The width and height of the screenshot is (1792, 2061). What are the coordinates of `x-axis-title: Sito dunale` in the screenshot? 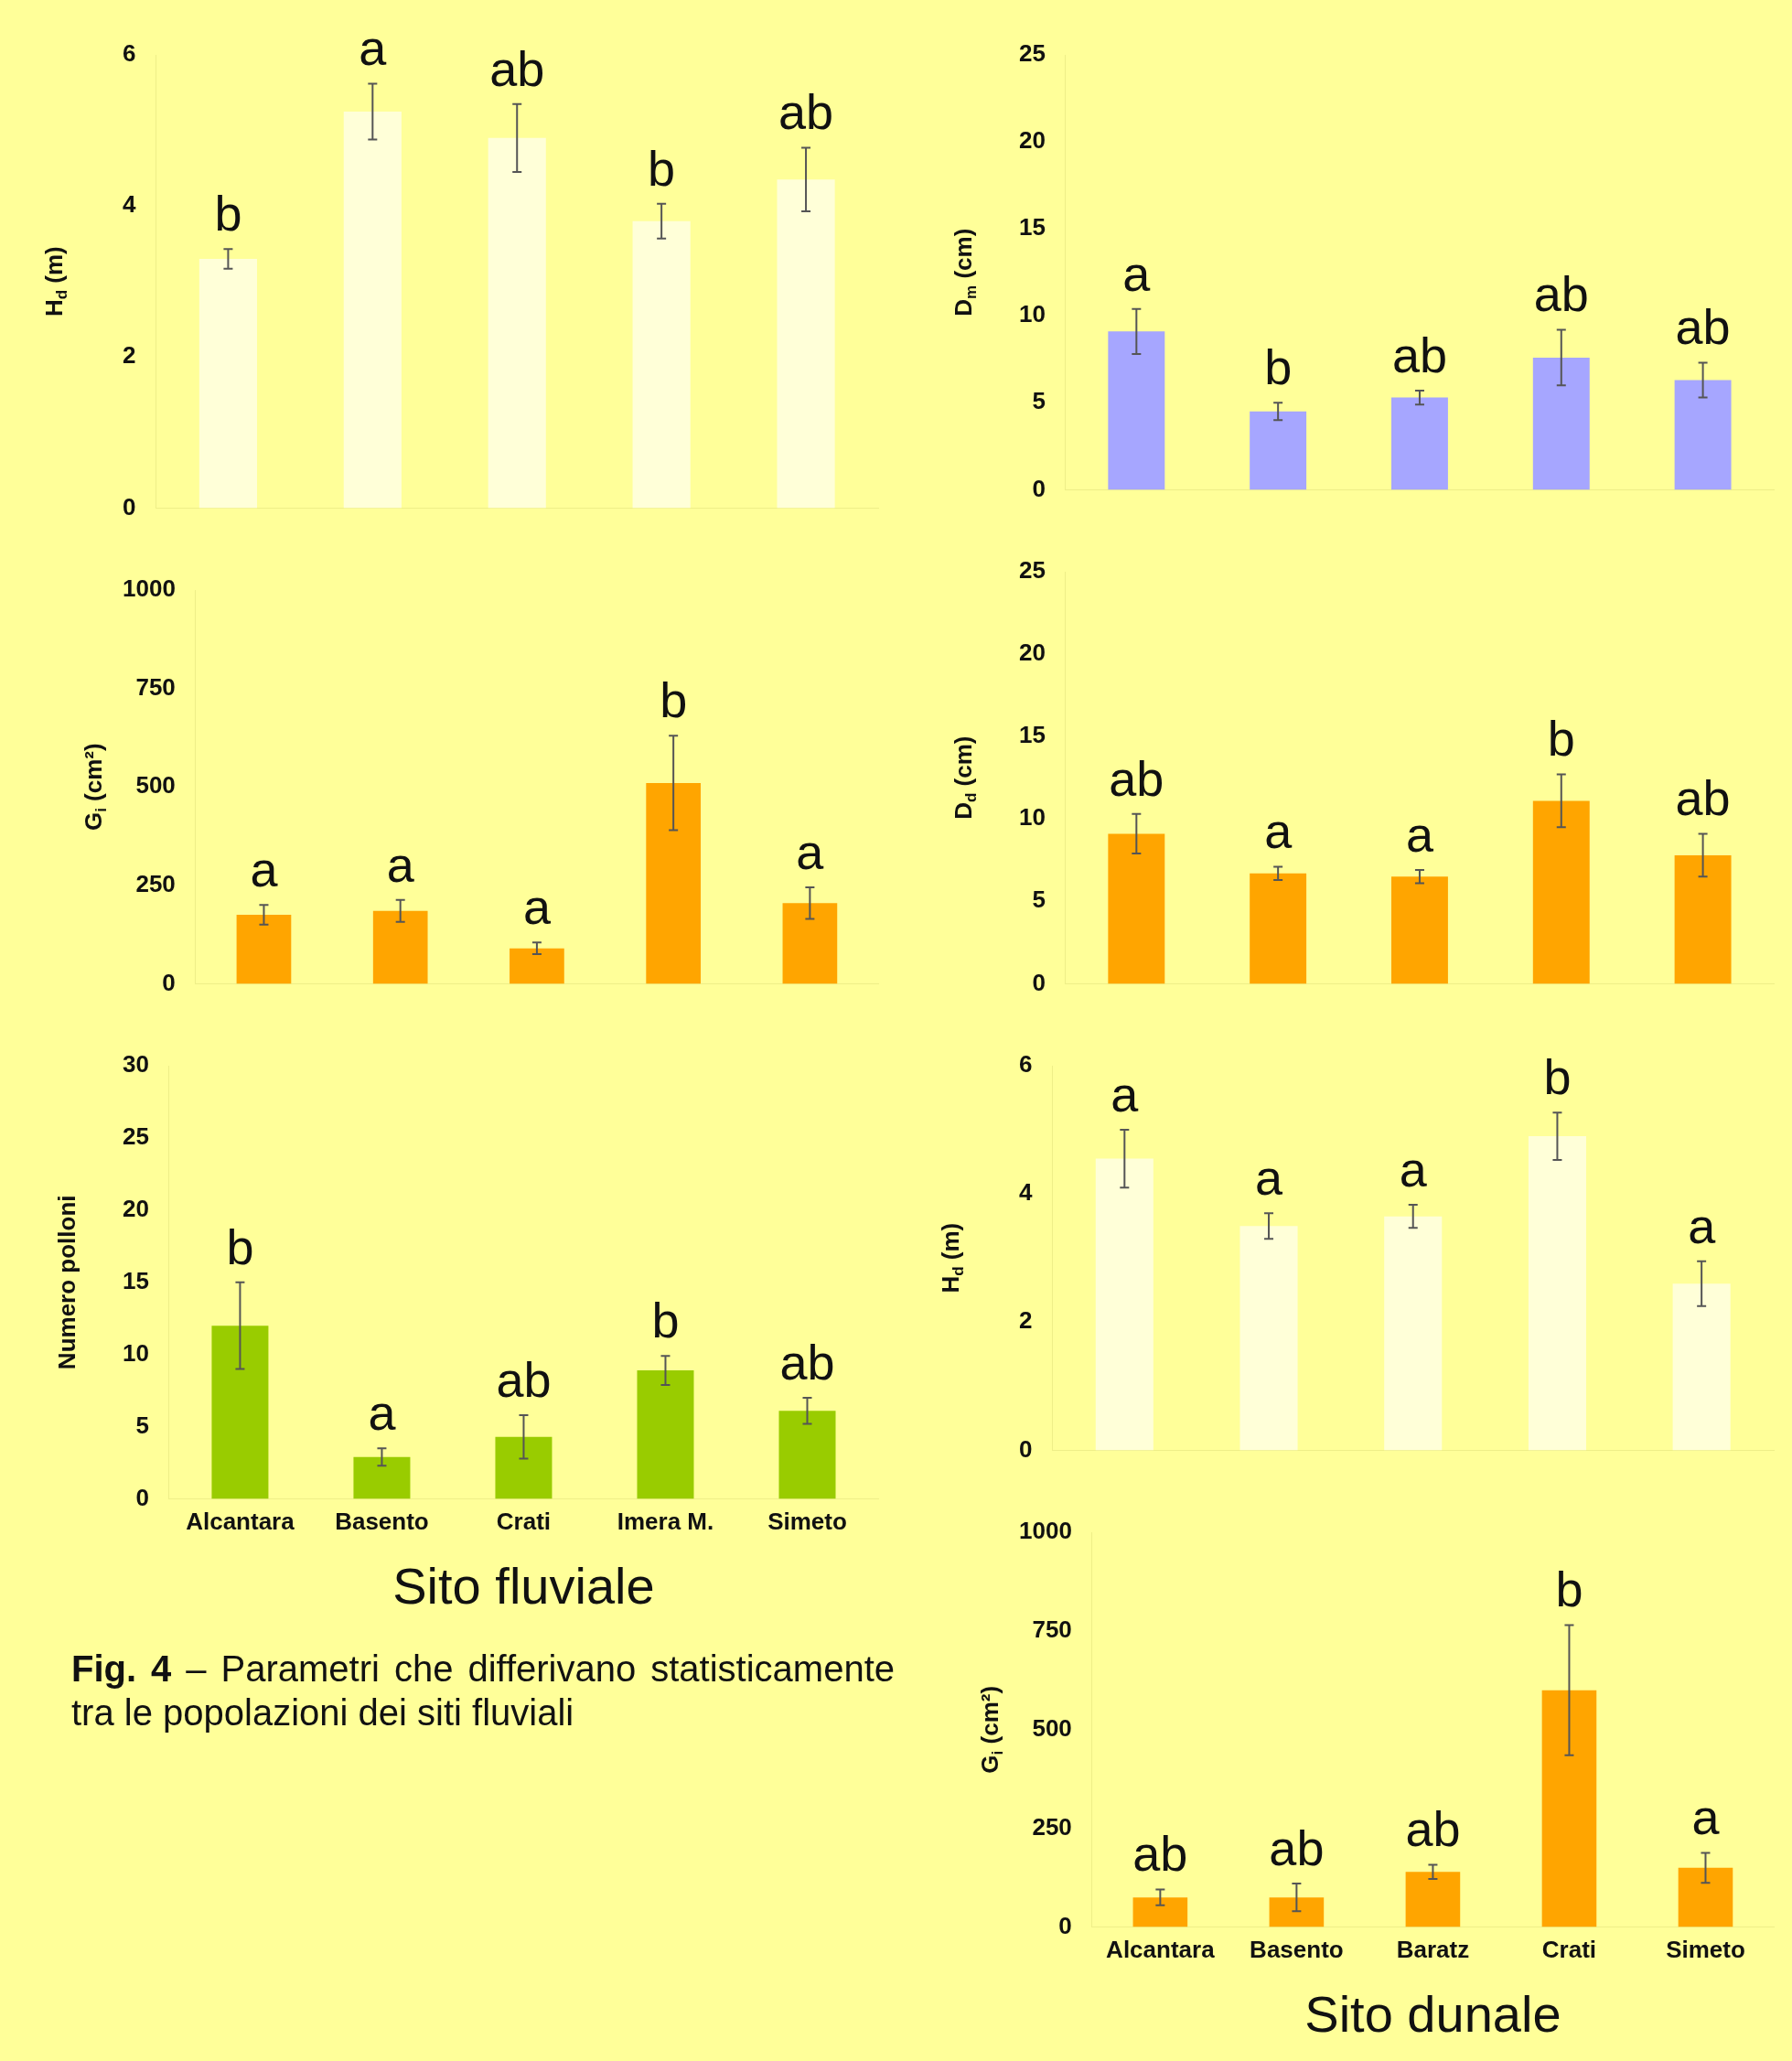 It's located at (1432, 2013).